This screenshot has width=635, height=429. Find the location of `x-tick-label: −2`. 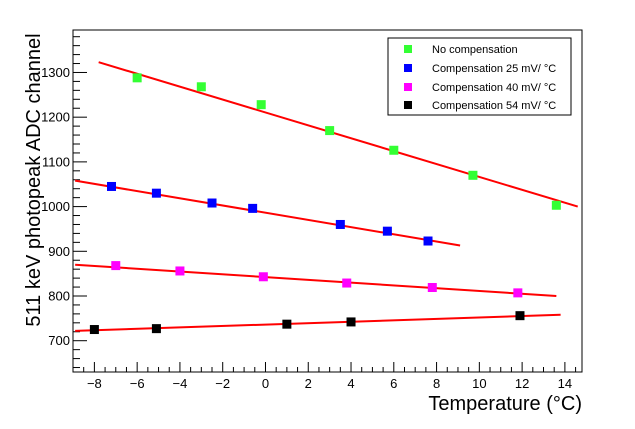

x-tick-label: −2 is located at coordinates (222, 383).